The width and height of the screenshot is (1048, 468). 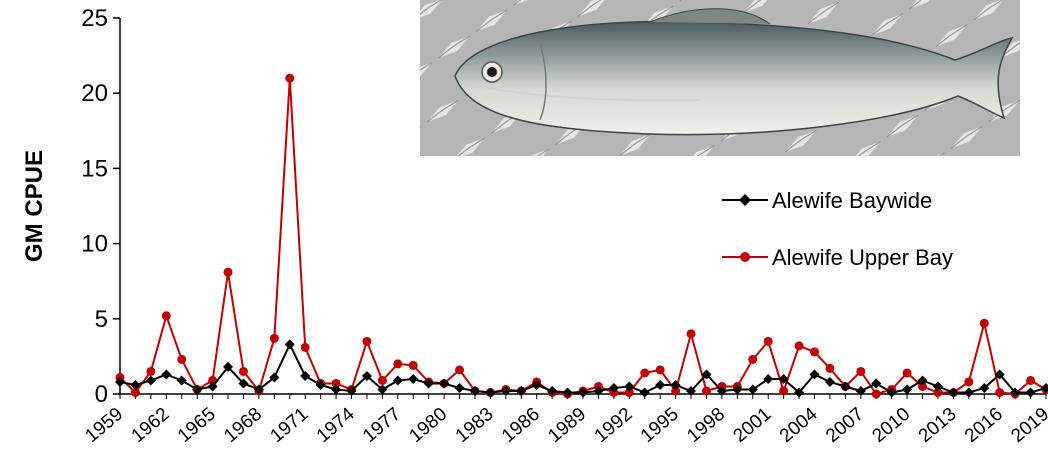 What do you see at coordinates (94, 18) in the screenshot?
I see `y-tick-label: 25` at bounding box center [94, 18].